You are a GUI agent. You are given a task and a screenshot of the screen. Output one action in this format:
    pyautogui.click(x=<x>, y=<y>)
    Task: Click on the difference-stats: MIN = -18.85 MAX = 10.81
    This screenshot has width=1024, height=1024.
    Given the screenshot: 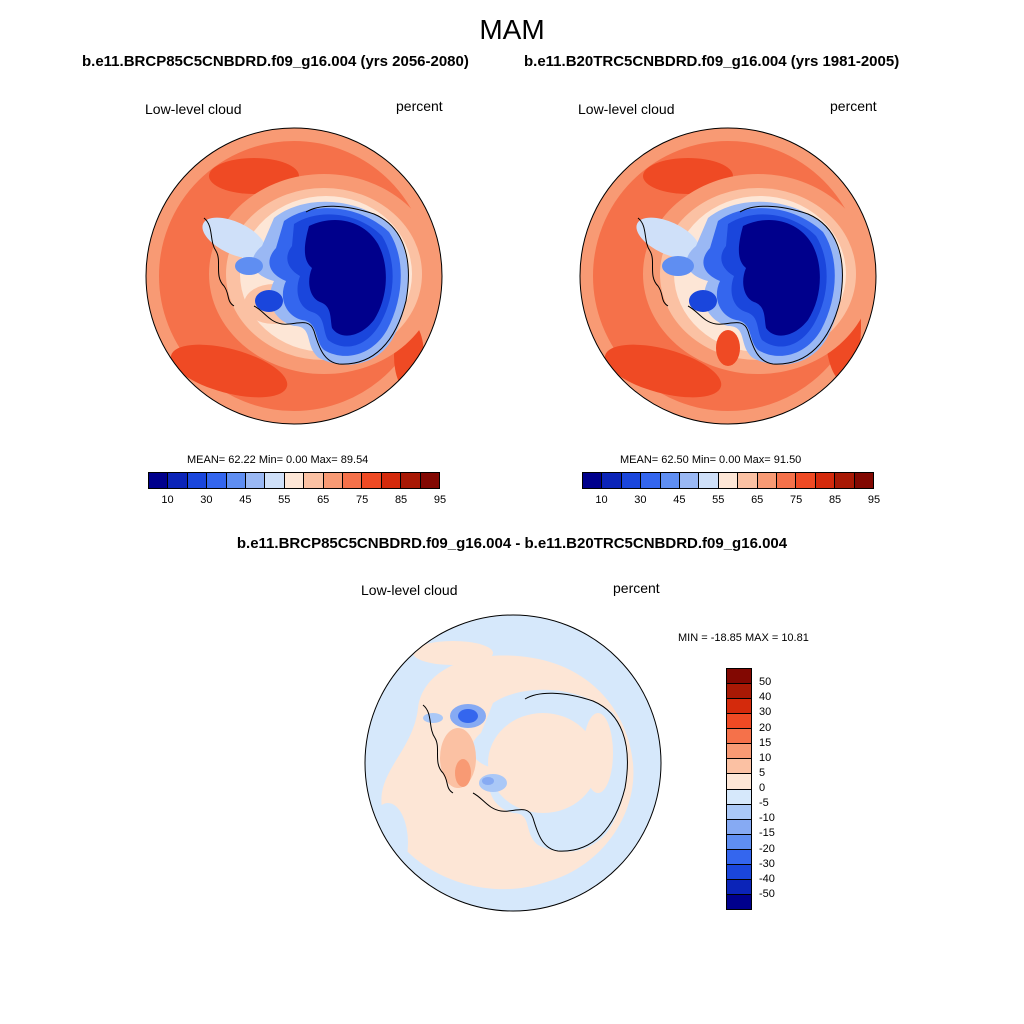 What is the action you would take?
    pyautogui.click(x=743, y=638)
    